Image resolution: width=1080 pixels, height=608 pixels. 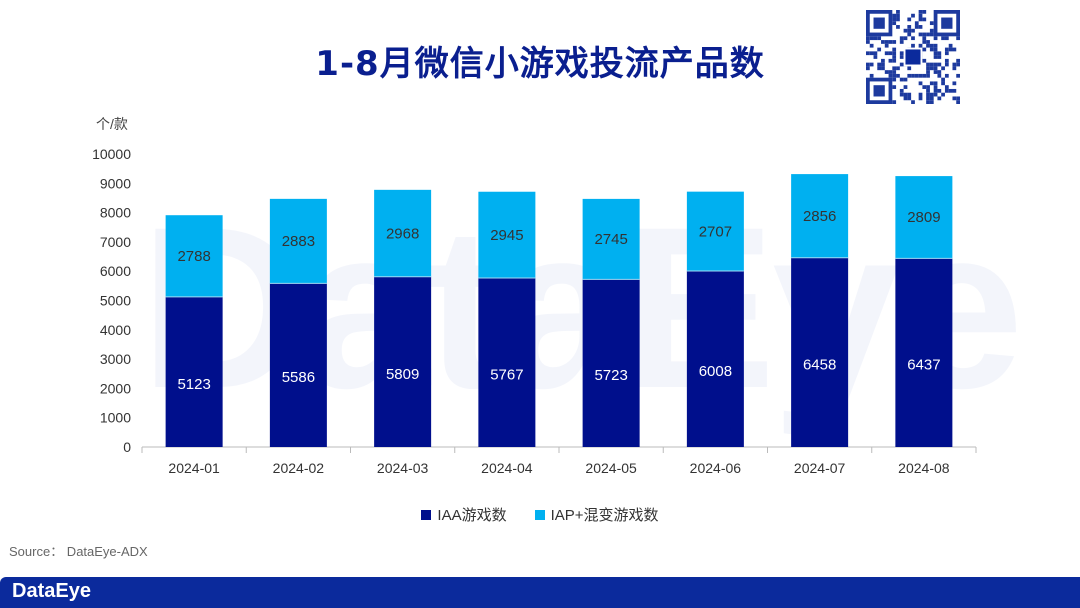 I want to click on y-tick-label: 10000, so click(x=111, y=154).